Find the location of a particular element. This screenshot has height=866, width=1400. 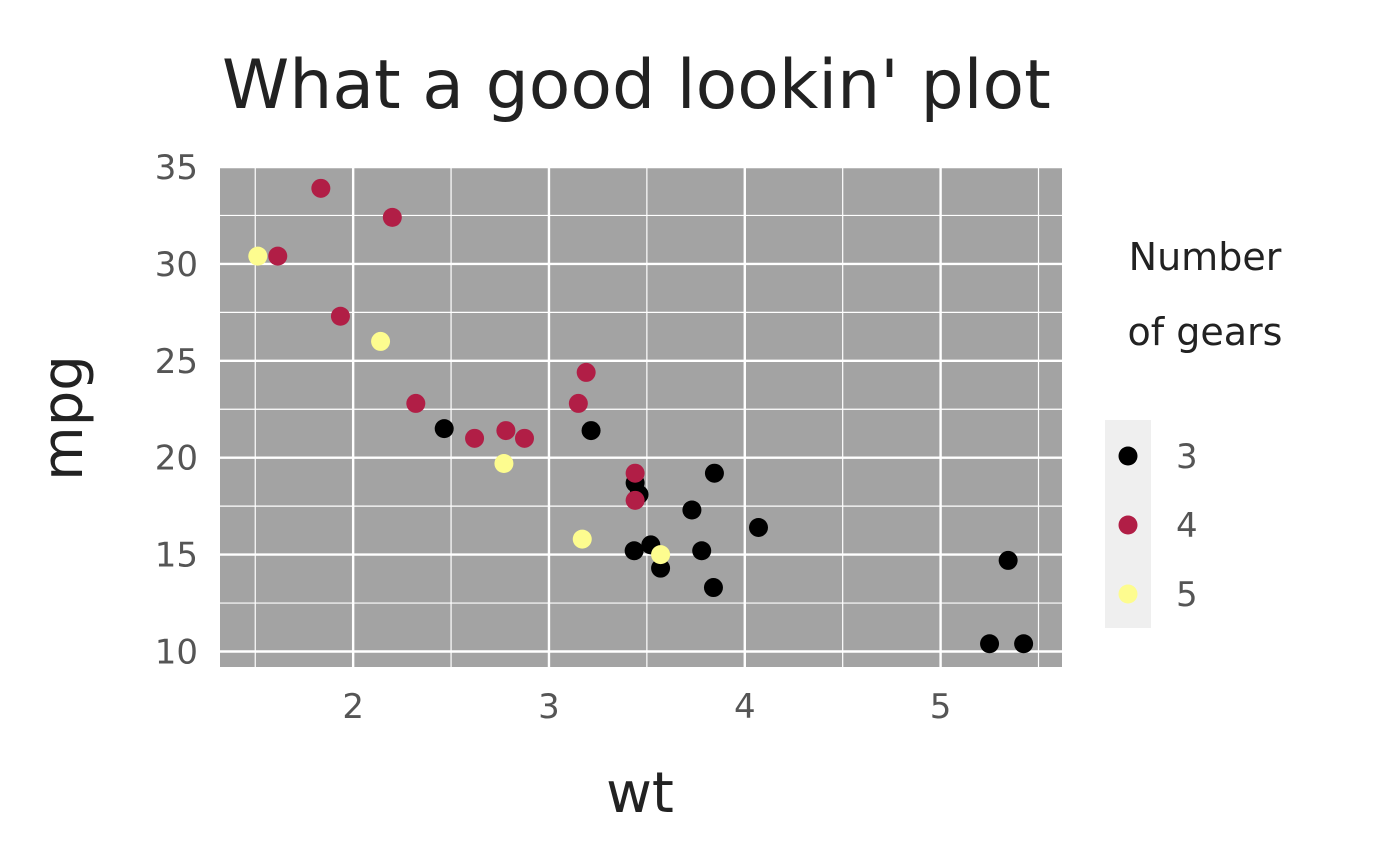

x-tick-label: 3 is located at coordinates (549, 707).